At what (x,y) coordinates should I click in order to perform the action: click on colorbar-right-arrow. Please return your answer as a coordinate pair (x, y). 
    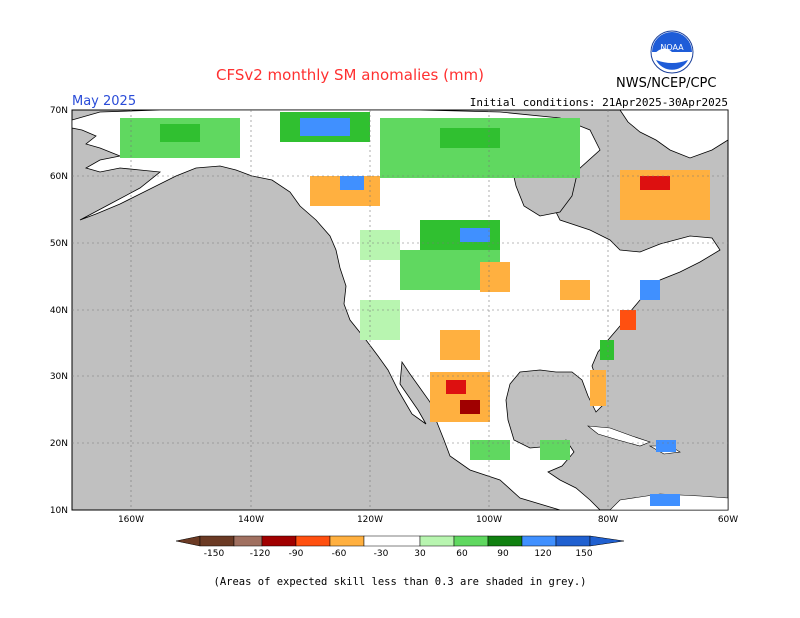
    Looking at the image, I should click on (607, 541).